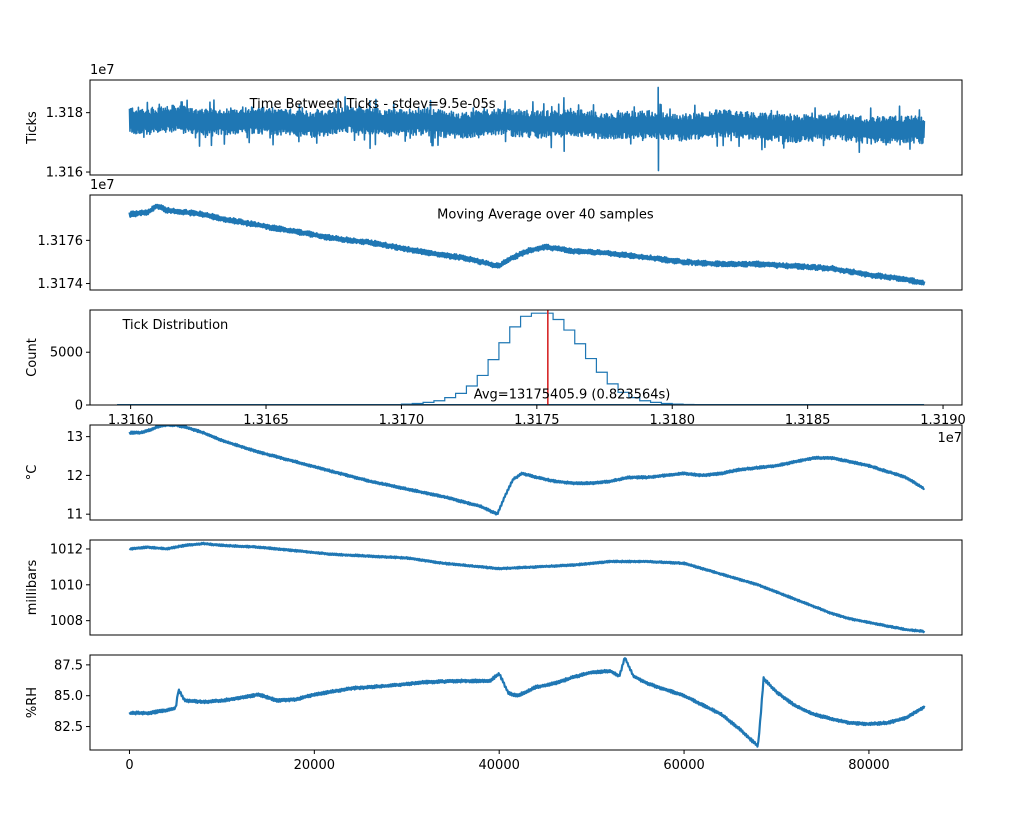 The height and width of the screenshot is (822, 1024). I want to click on pressure-series-line, so click(527, 587).